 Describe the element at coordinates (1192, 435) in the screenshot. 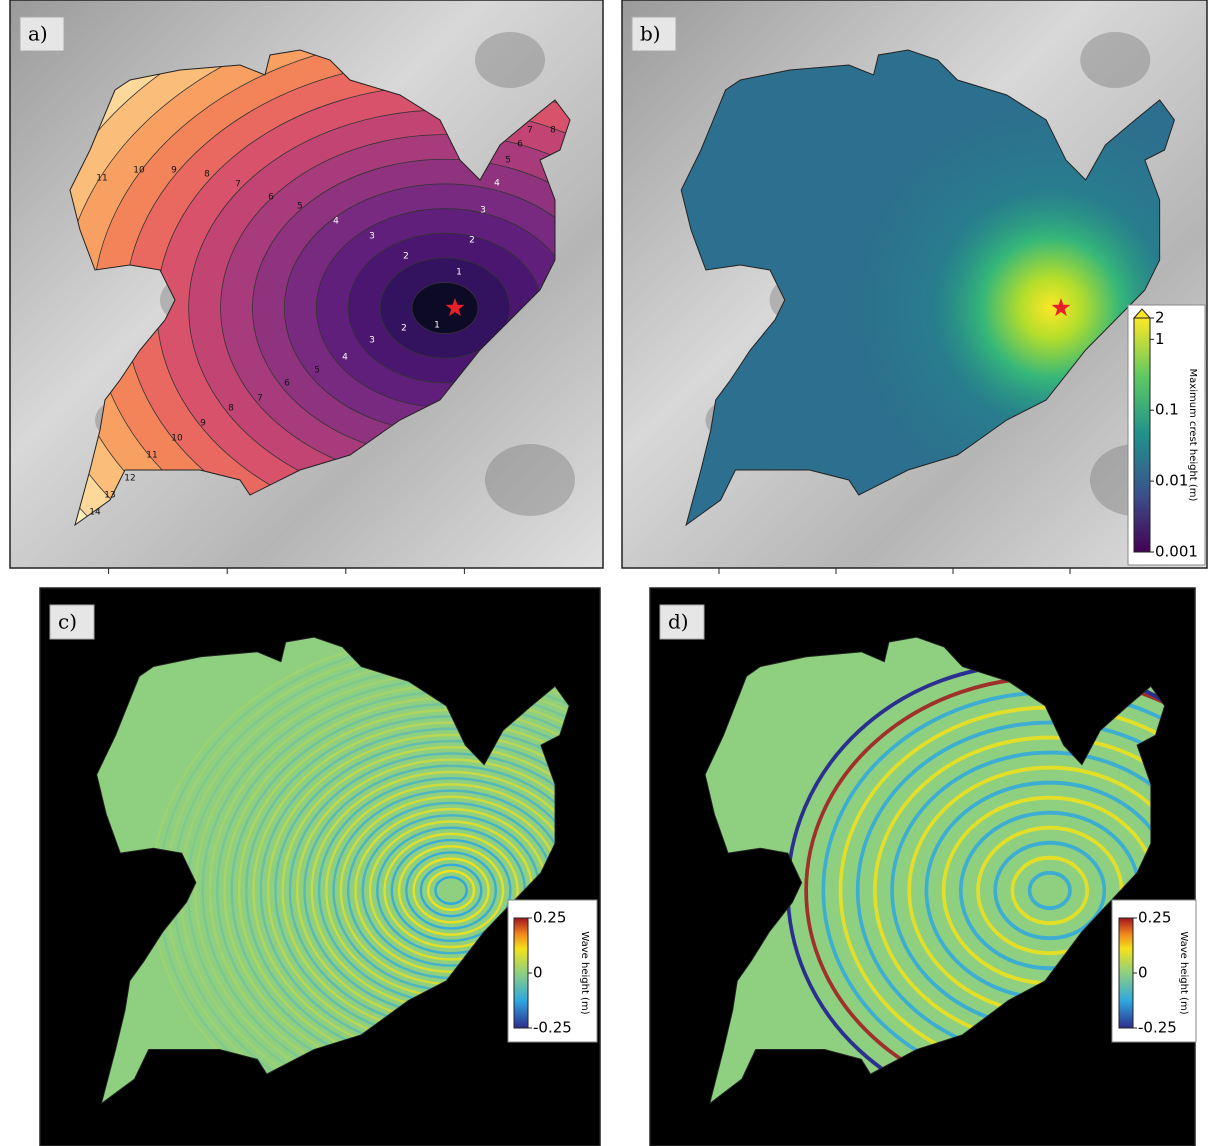

I see `colorbar-title: Maximum crest height (m)` at that location.